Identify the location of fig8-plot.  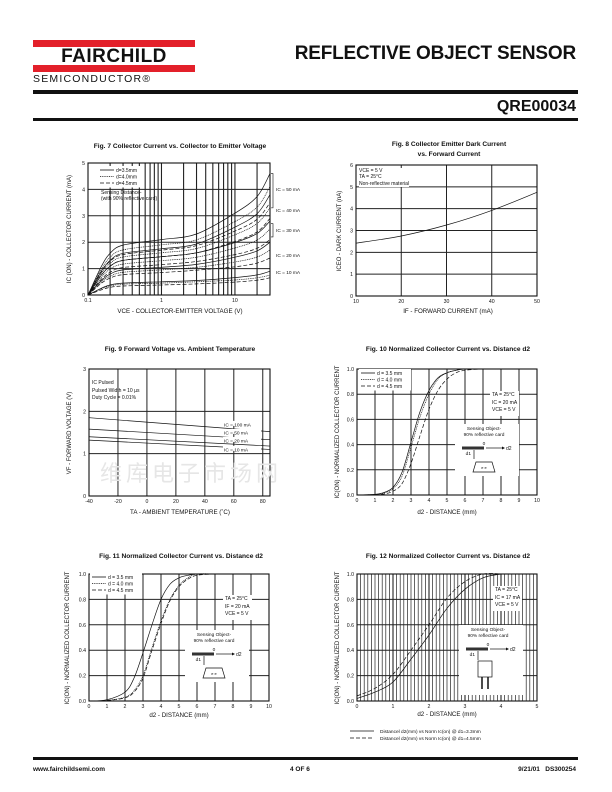
(446, 230).